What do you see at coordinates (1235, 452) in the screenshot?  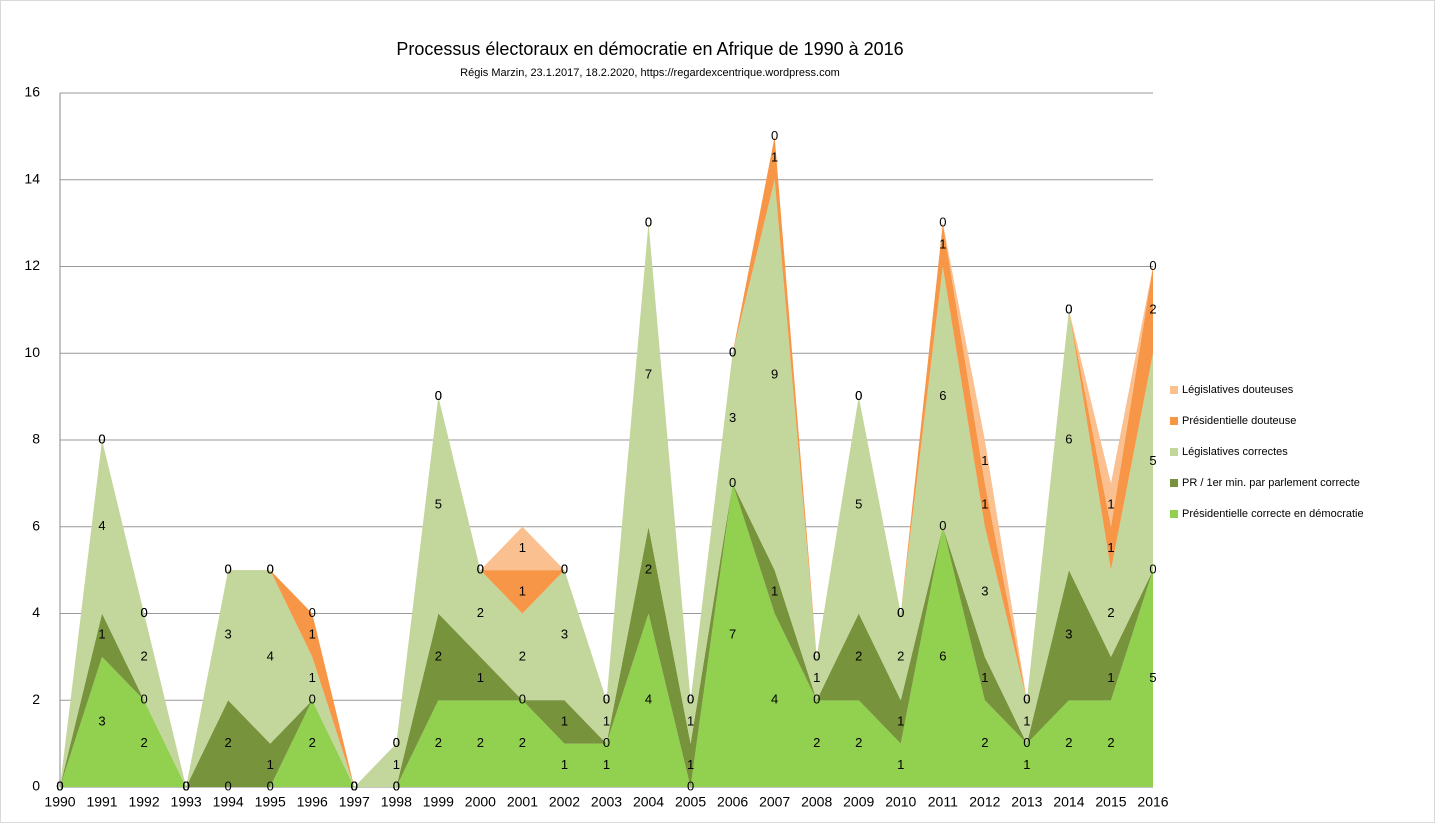 I see `legend-label: Législatives correctes` at bounding box center [1235, 452].